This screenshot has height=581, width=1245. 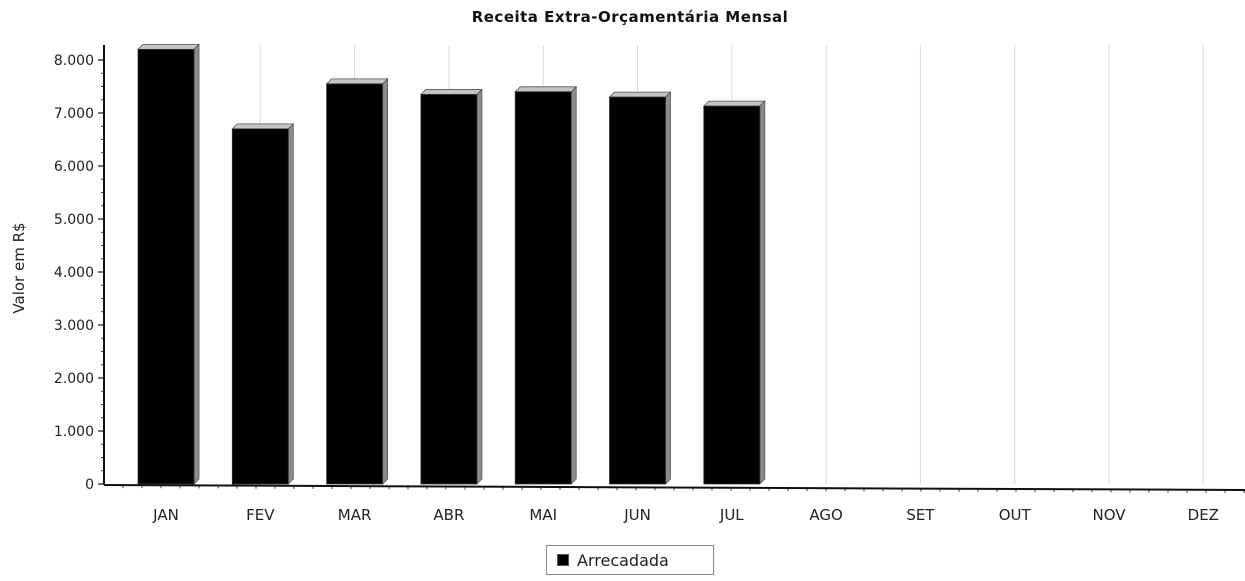 What do you see at coordinates (260, 306) in the screenshot?
I see `bar-fev` at bounding box center [260, 306].